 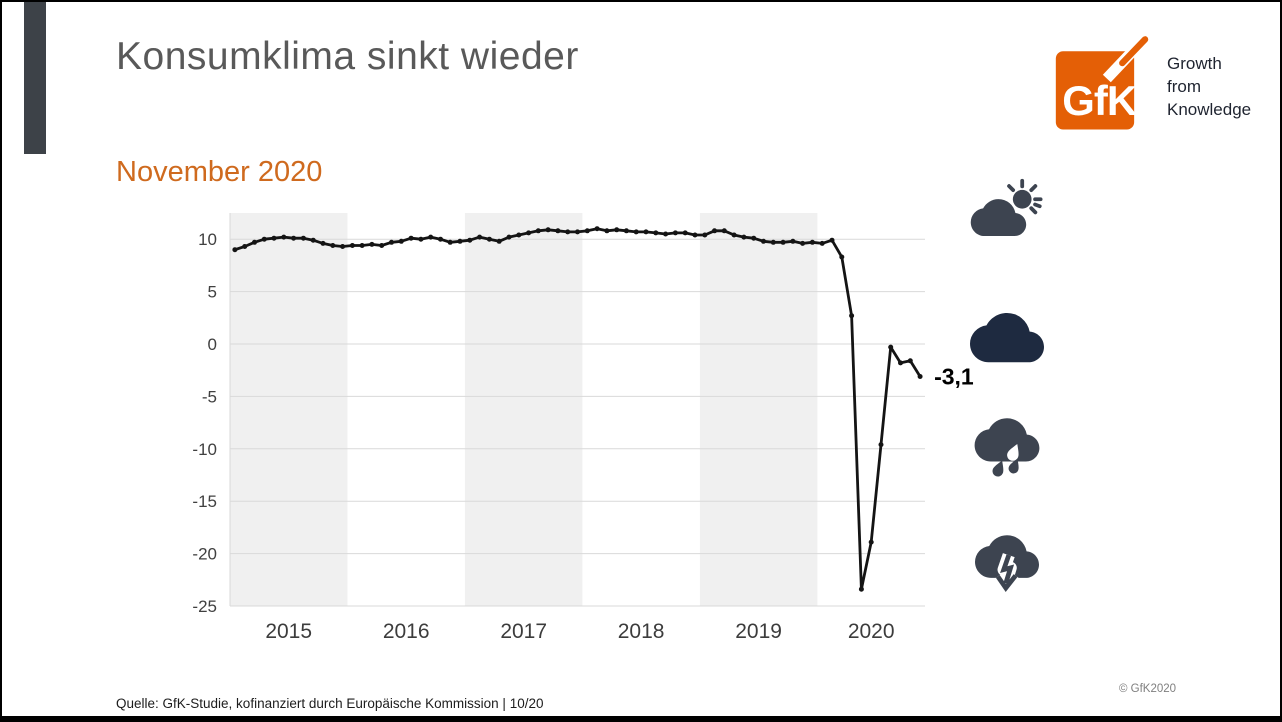 I want to click on svg-text: -20, so click(x=204, y=554).